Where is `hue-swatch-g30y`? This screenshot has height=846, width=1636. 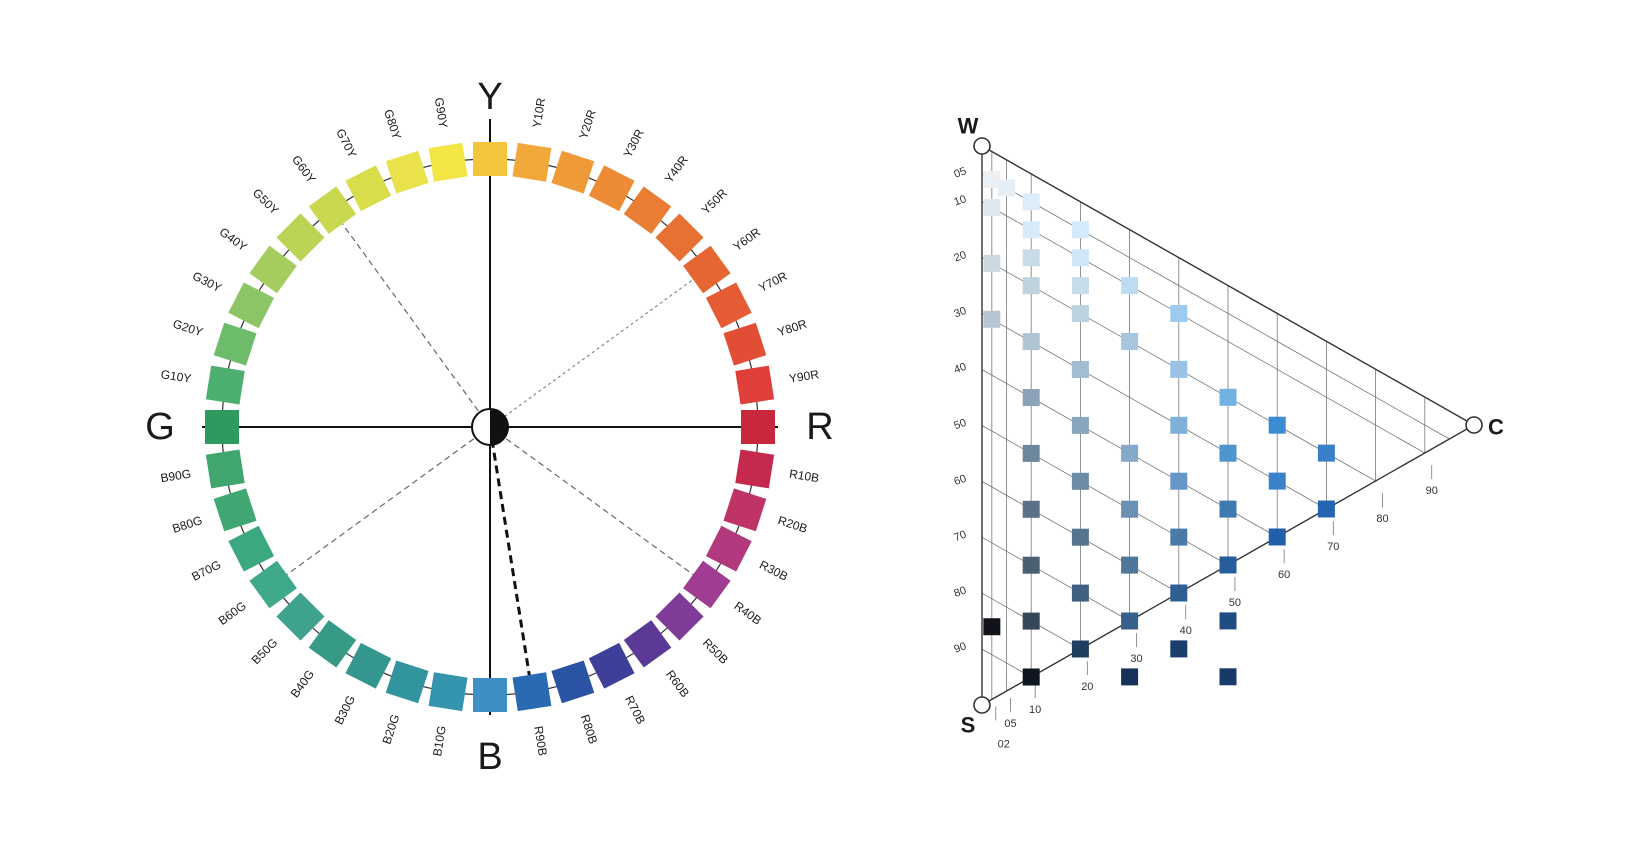
hue-swatch-g30y is located at coordinates (251, 305).